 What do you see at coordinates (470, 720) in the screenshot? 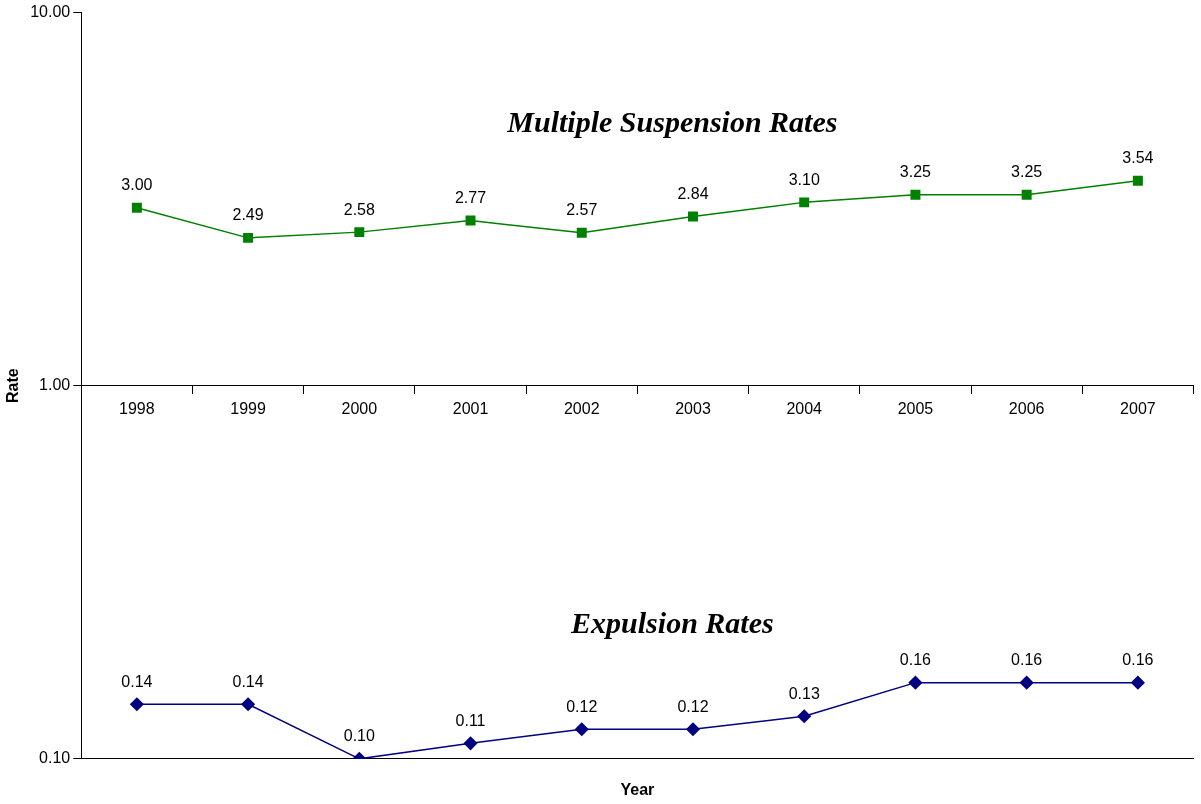
I see `data-label: 0.11` at bounding box center [470, 720].